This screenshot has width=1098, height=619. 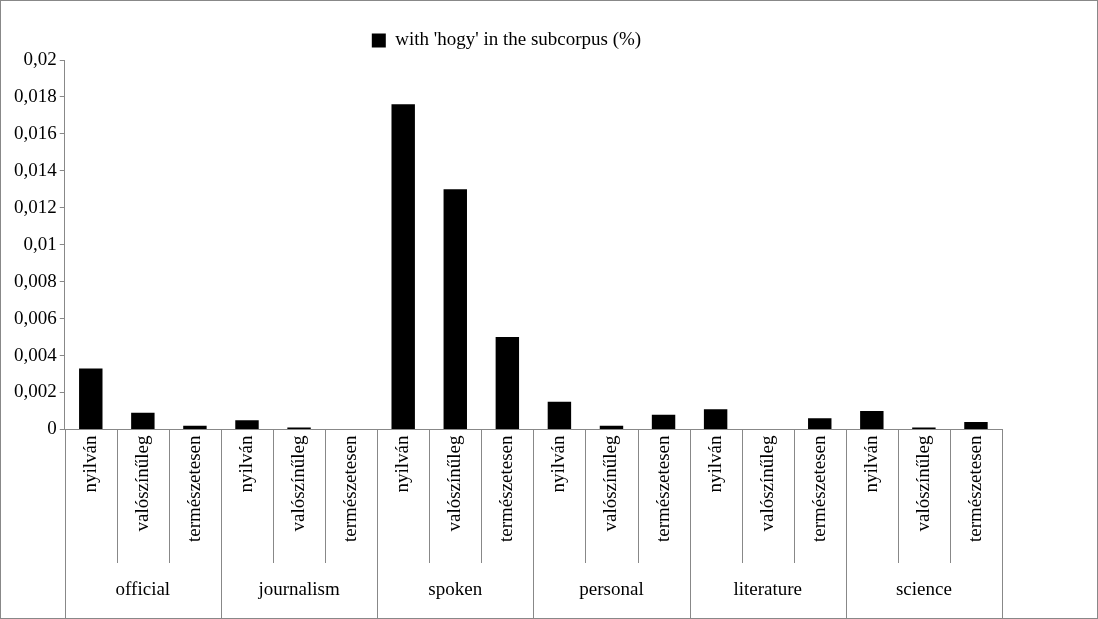 I want to click on y-tick-label: 0,004, so click(x=36, y=354).